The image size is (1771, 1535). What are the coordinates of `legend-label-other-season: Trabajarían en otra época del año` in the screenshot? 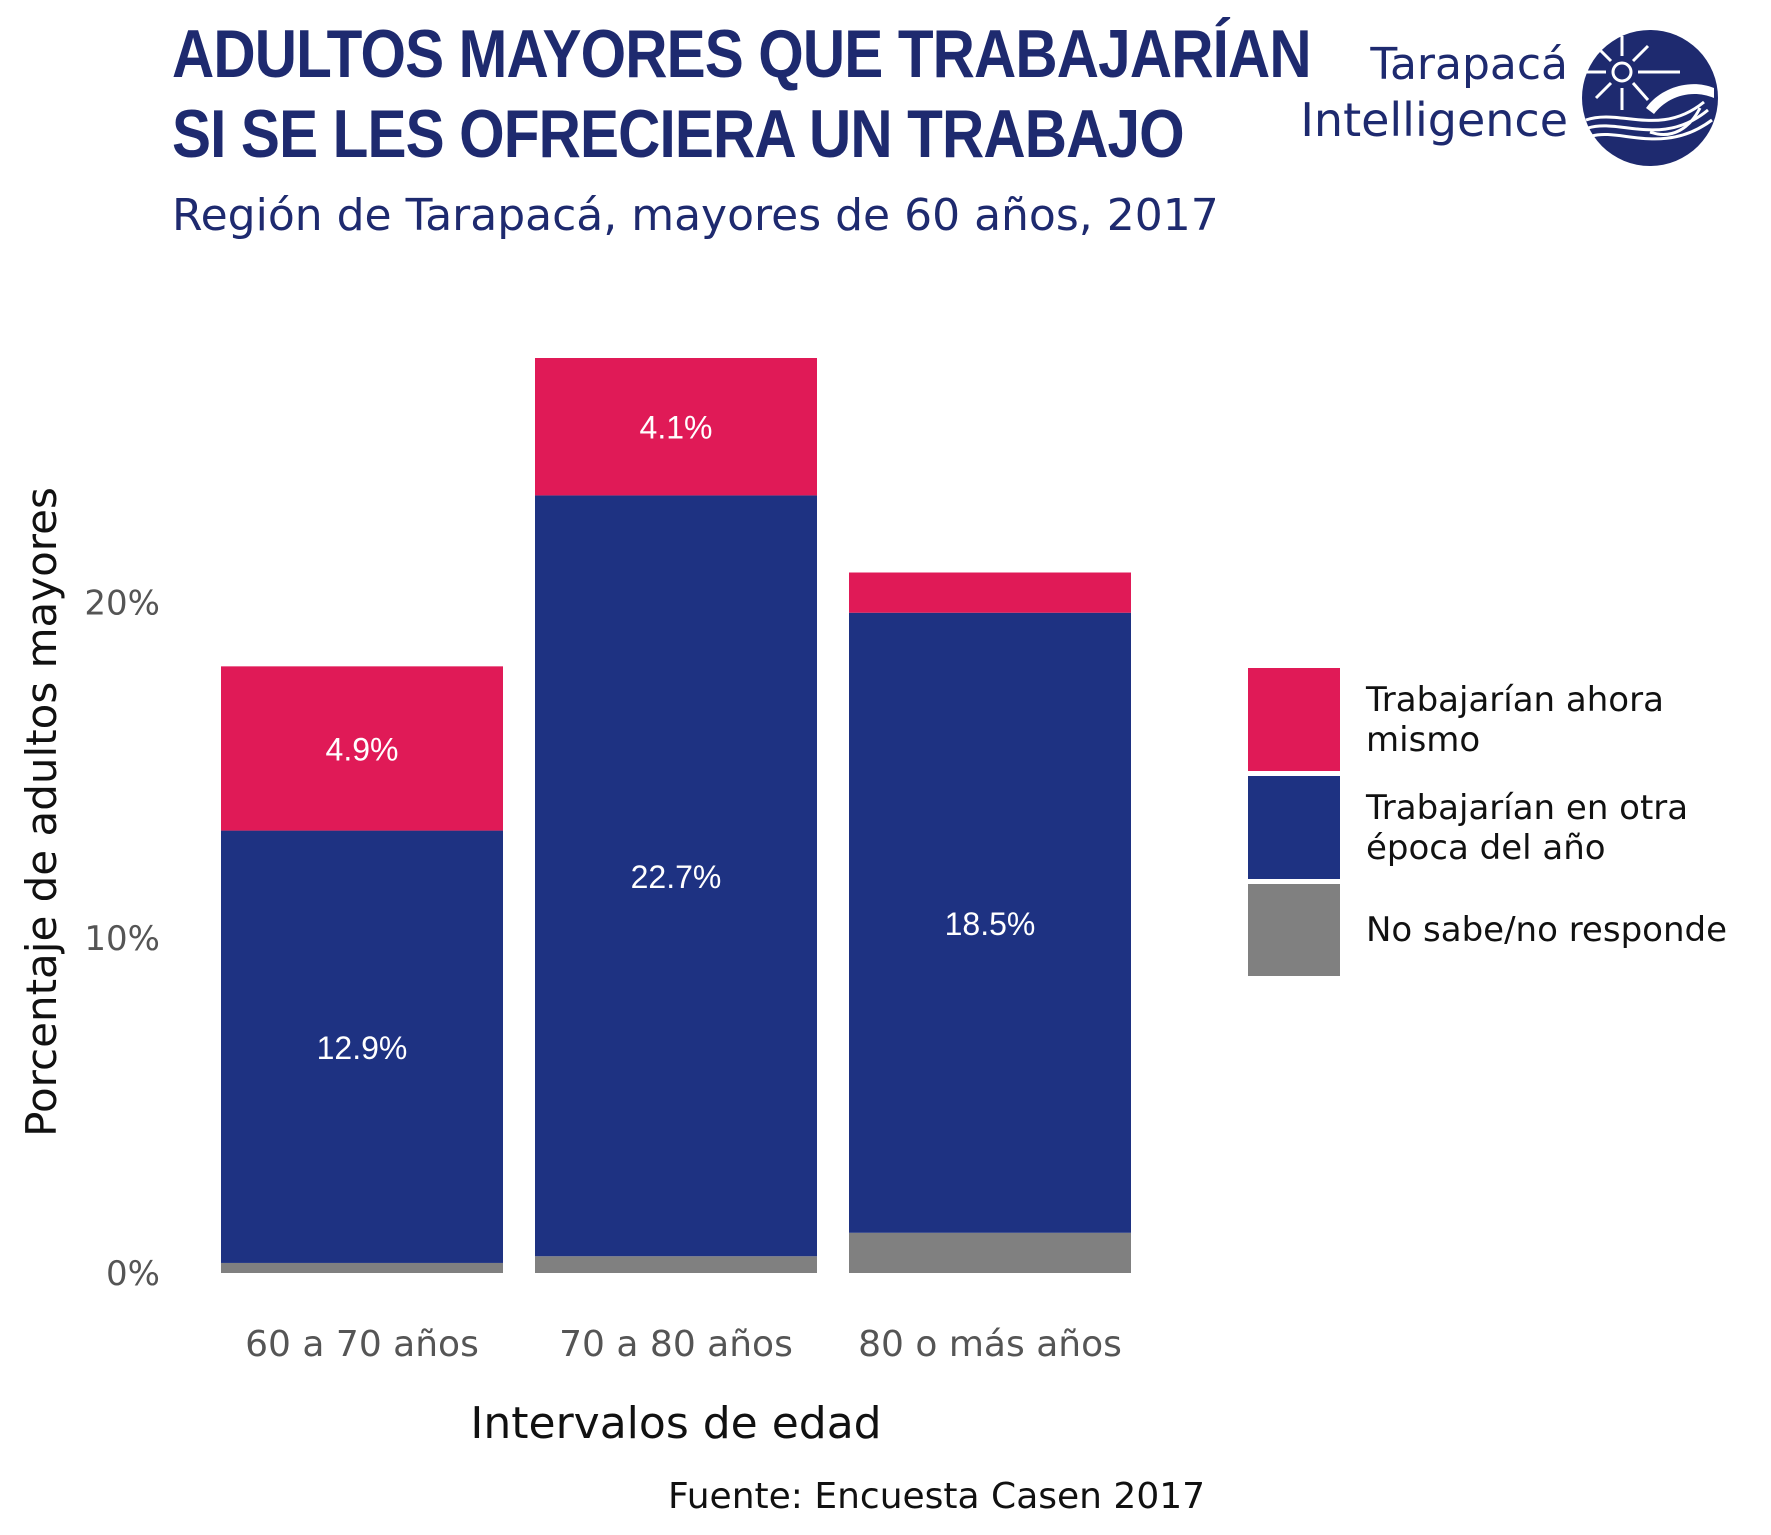 It's located at (1527, 828).